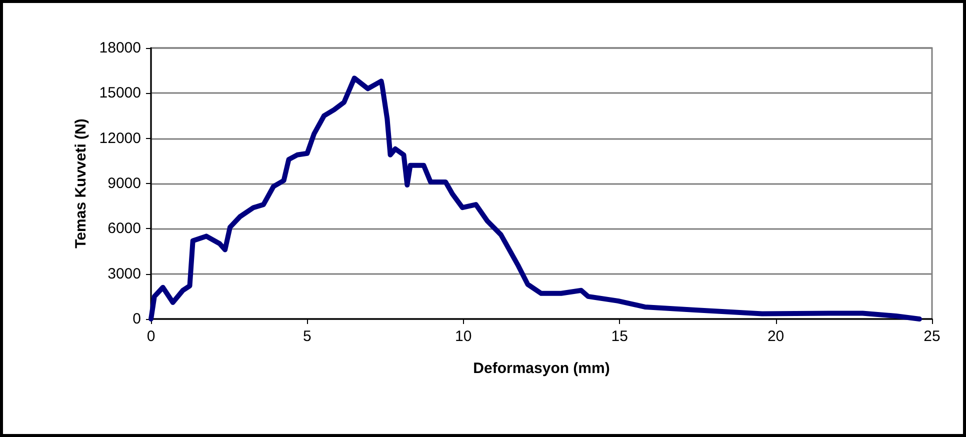  What do you see at coordinates (775, 336) in the screenshot?
I see `x-tick-label: 20` at bounding box center [775, 336].